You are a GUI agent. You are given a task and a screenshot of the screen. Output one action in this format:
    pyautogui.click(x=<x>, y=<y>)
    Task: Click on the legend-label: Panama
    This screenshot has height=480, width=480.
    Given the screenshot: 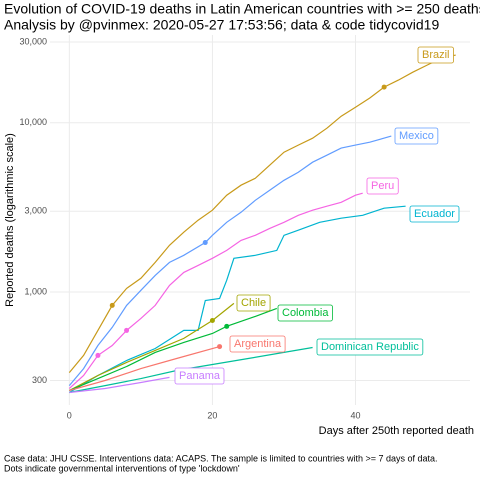 What is the action you would take?
    pyautogui.click(x=200, y=376)
    